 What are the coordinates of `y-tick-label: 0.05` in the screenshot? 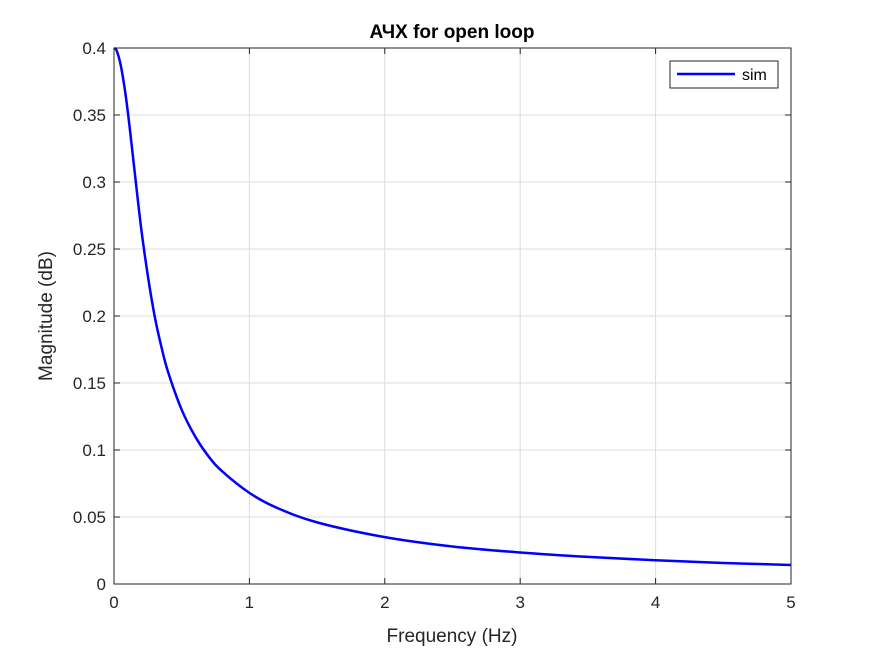 It's located at (89, 517).